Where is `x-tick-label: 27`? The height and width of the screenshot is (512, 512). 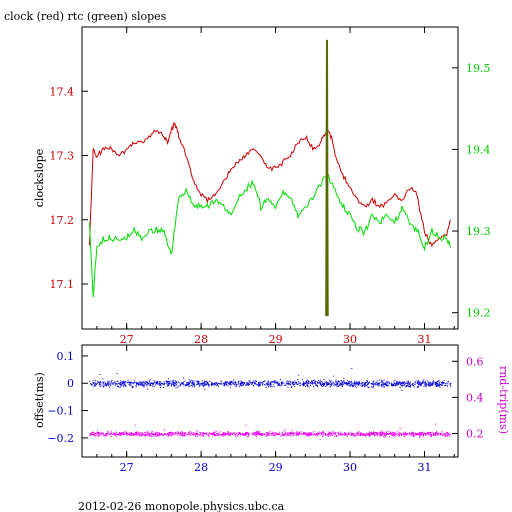 x-tick-label: 27 is located at coordinates (127, 339).